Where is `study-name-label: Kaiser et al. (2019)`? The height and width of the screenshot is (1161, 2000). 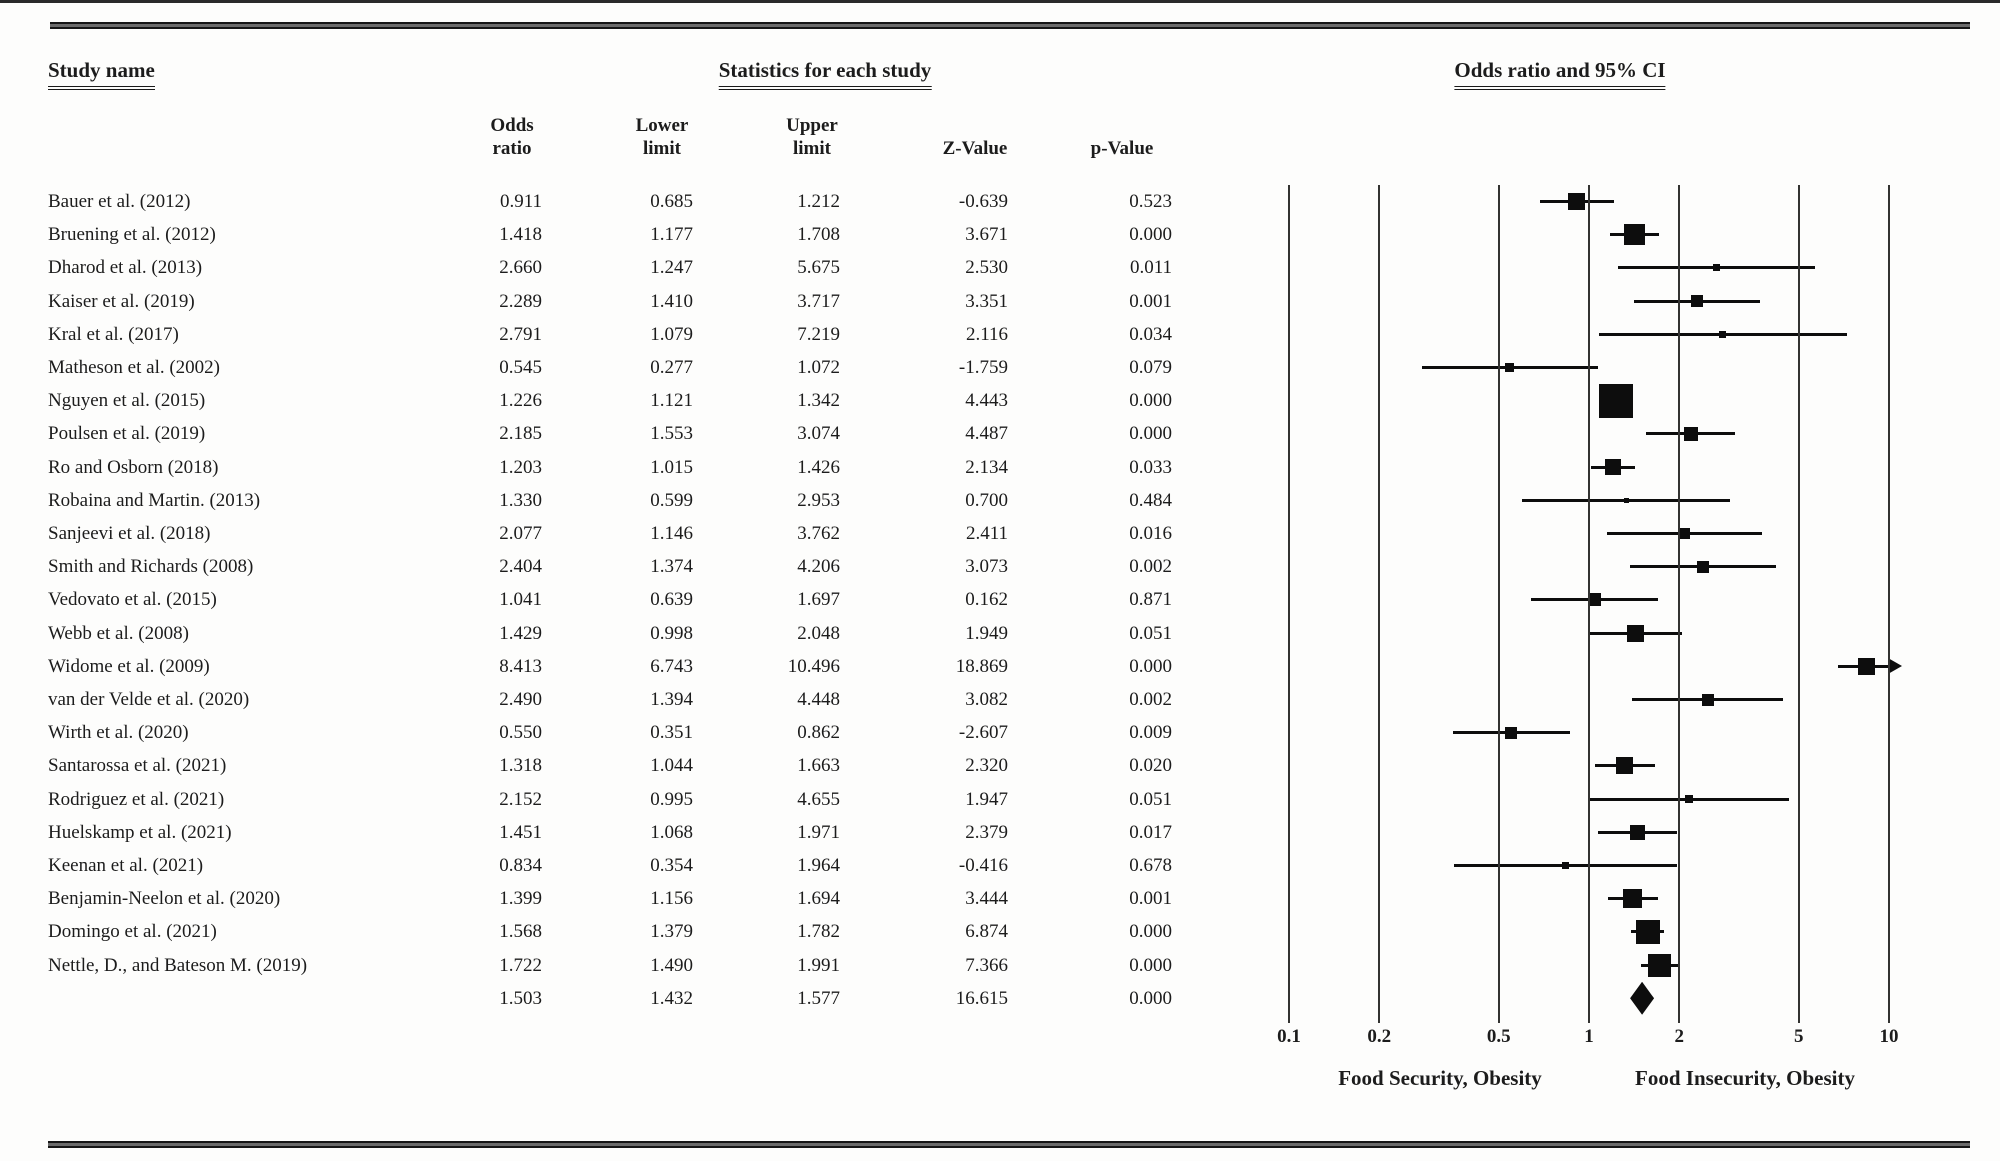
study-name-label: Kaiser et al. (2019) is located at coordinates (121, 301).